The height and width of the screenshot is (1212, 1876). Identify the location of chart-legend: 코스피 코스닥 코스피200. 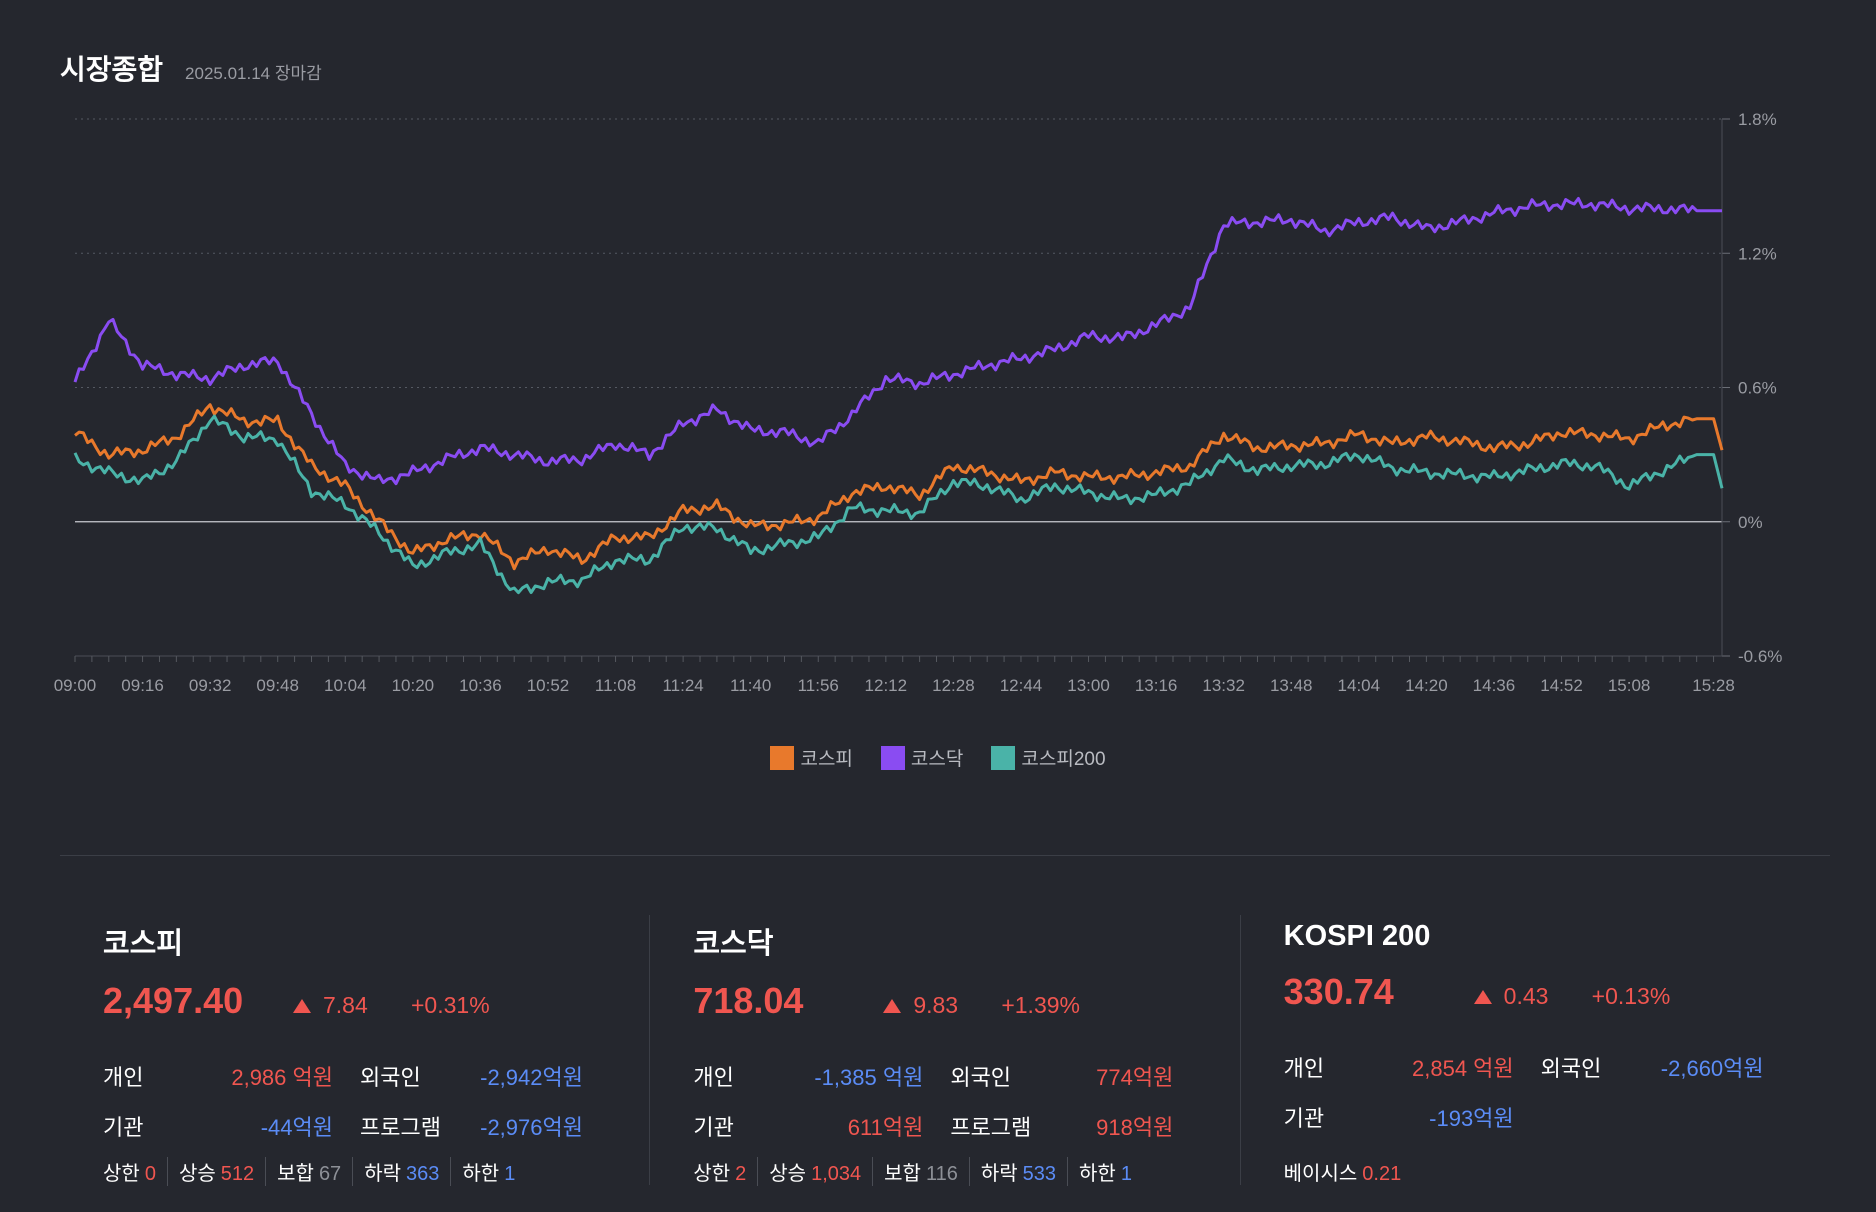
(938, 757).